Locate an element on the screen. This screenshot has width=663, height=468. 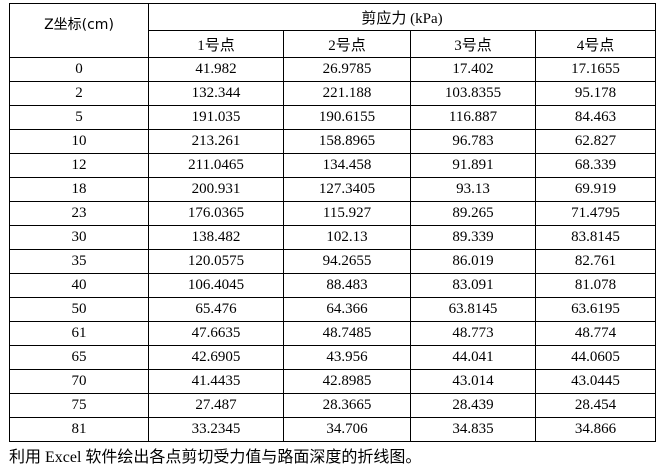
value-cell: 103.8355 is located at coordinates (473, 93).